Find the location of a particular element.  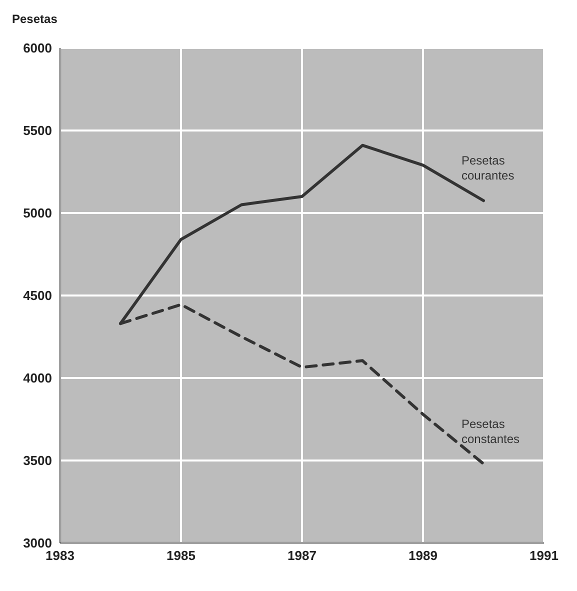

y-tick-label: 4000 is located at coordinates (37, 378).